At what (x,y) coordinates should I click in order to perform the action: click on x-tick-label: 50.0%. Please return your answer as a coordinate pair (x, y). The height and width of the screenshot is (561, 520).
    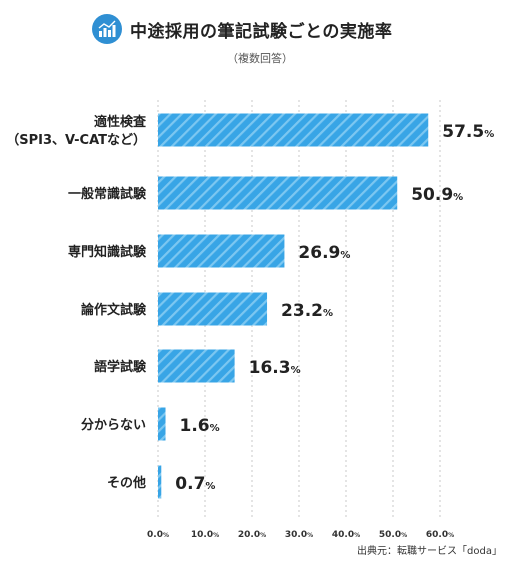
    Looking at the image, I should click on (393, 535).